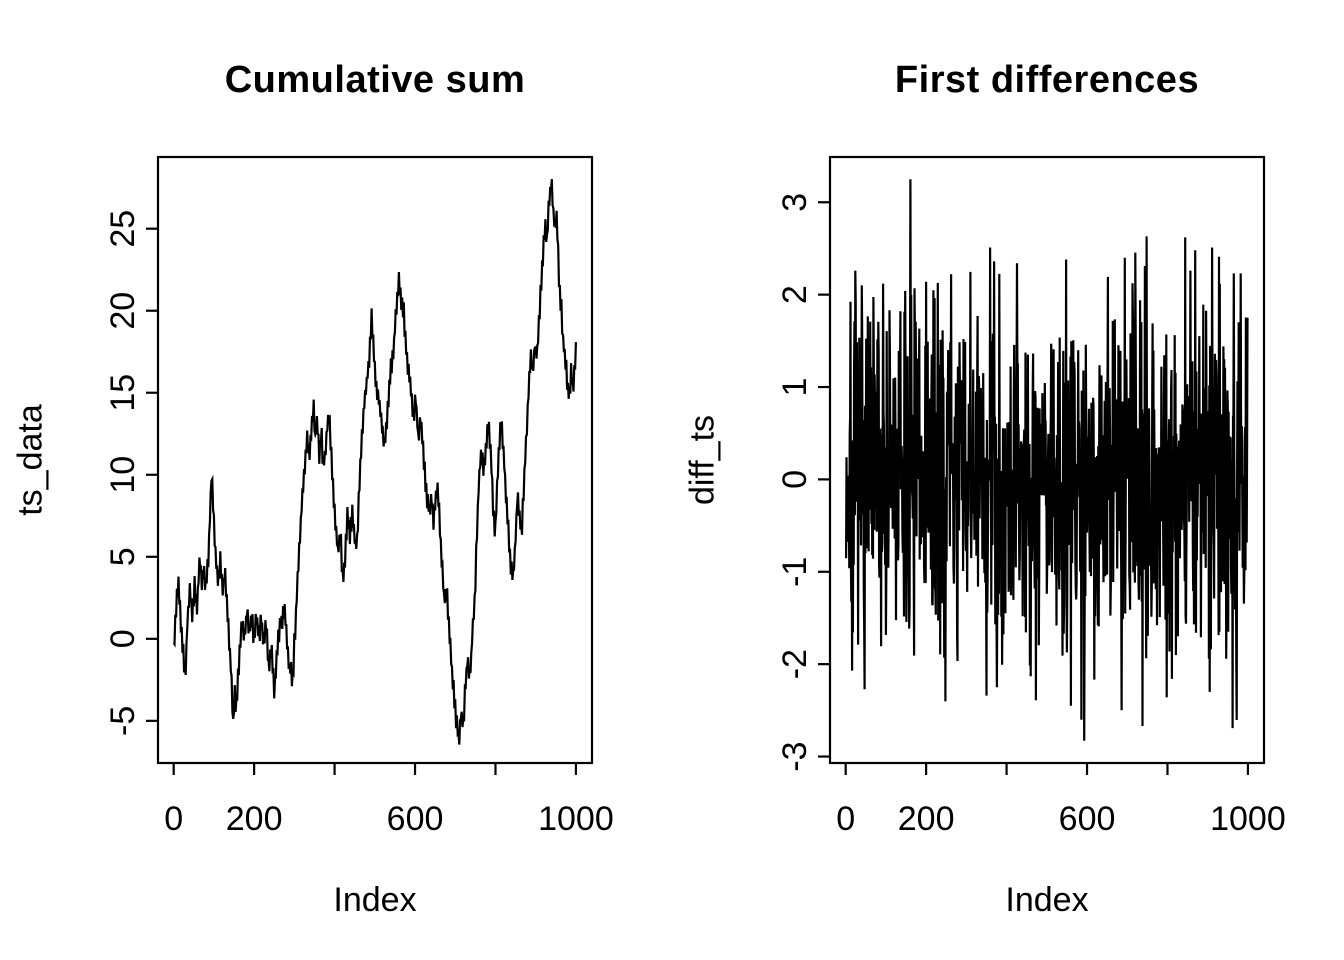  What do you see at coordinates (795, 756) in the screenshot?
I see `y-tick-label: -3` at bounding box center [795, 756].